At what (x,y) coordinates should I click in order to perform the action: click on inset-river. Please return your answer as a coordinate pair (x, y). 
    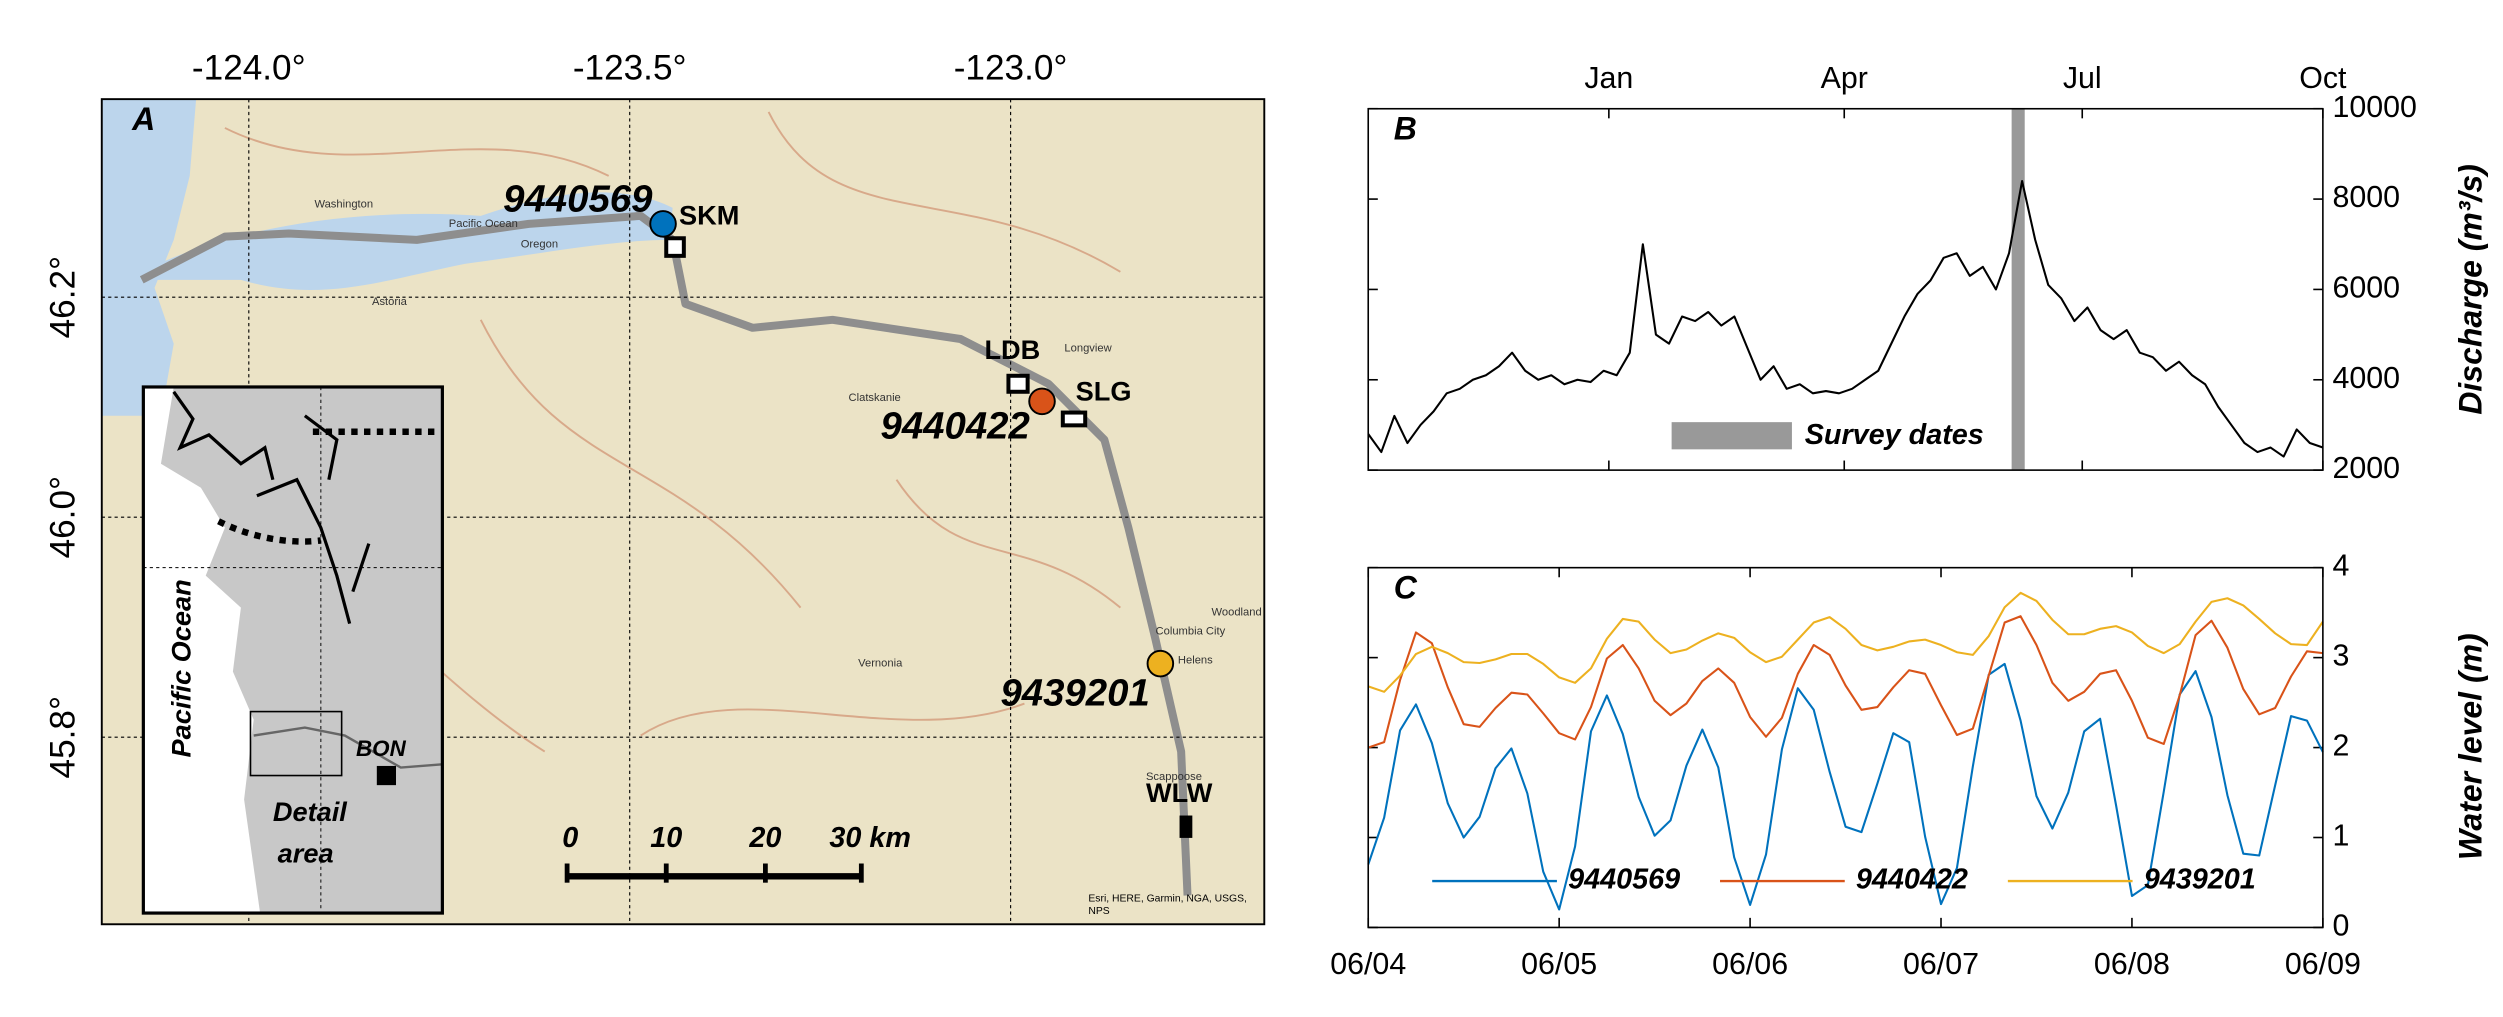
    Looking at the image, I should click on (348, 747).